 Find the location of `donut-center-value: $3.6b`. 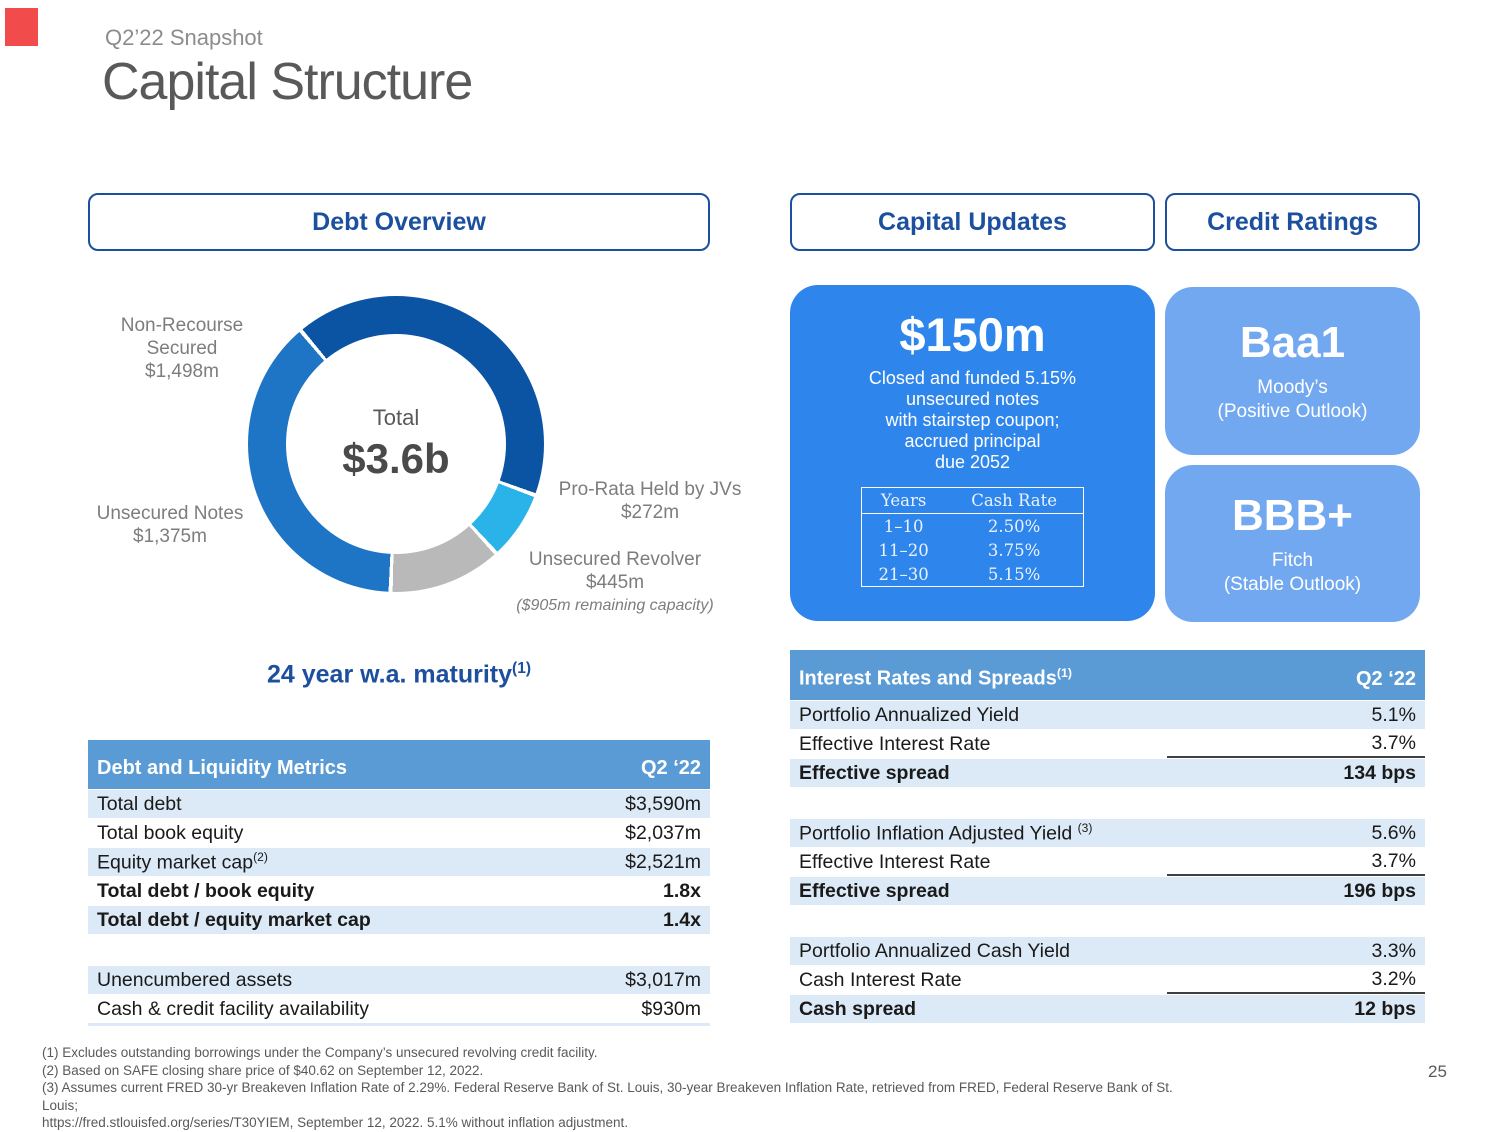

donut-center-value: $3.6b is located at coordinates (396, 458).